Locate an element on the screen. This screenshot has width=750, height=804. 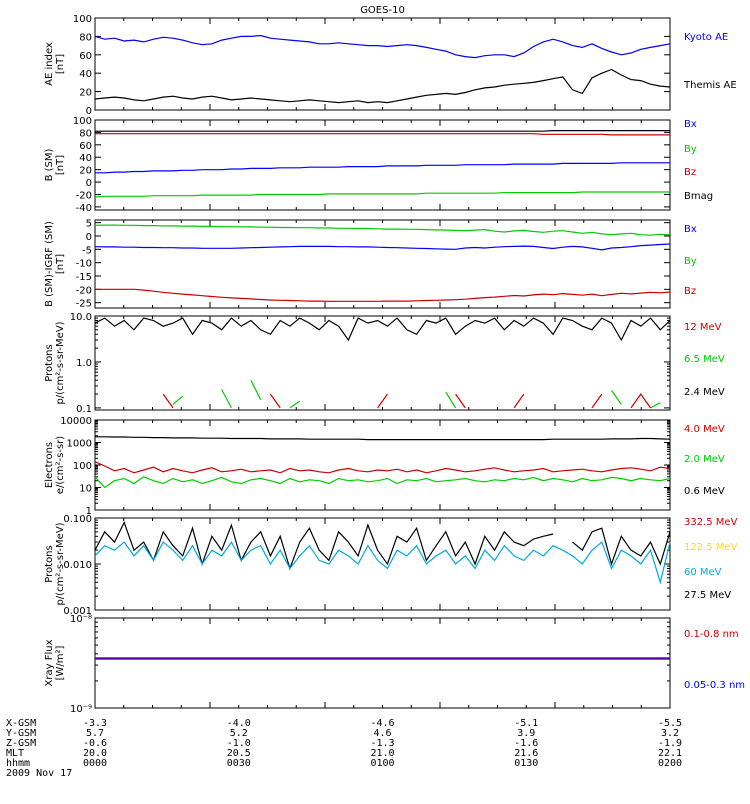
y-tick-label: 1.0 is located at coordinates (84, 363).